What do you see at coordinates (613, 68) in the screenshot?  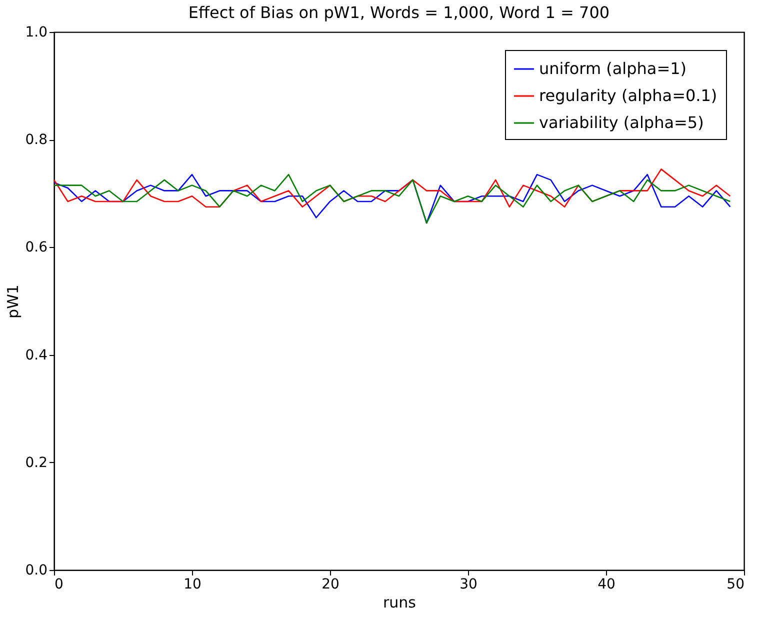 I see `legend-label: uniform (alpha=1)` at bounding box center [613, 68].